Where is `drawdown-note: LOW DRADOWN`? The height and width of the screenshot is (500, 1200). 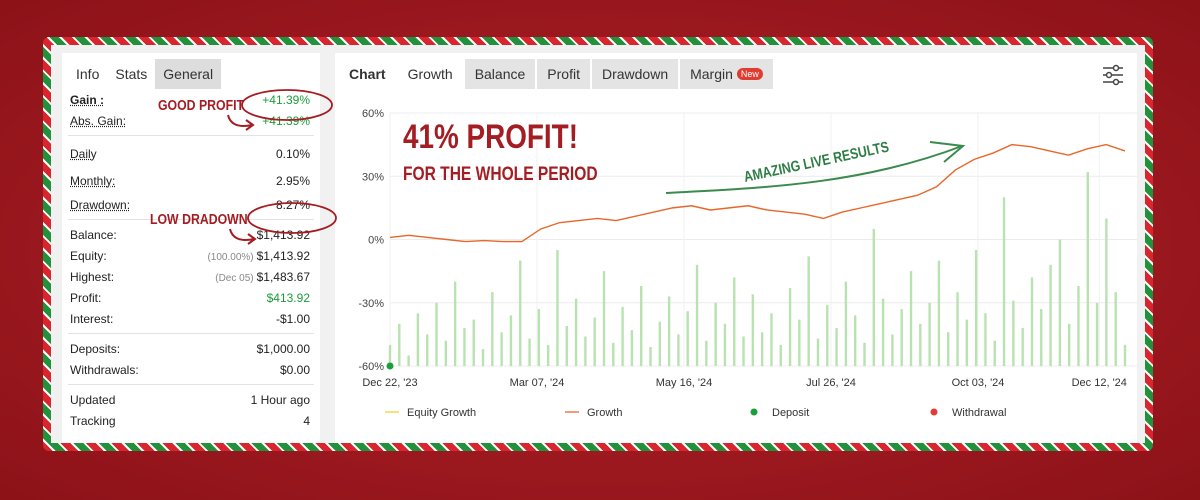
drawdown-note: LOW DRADOWN is located at coordinates (199, 219).